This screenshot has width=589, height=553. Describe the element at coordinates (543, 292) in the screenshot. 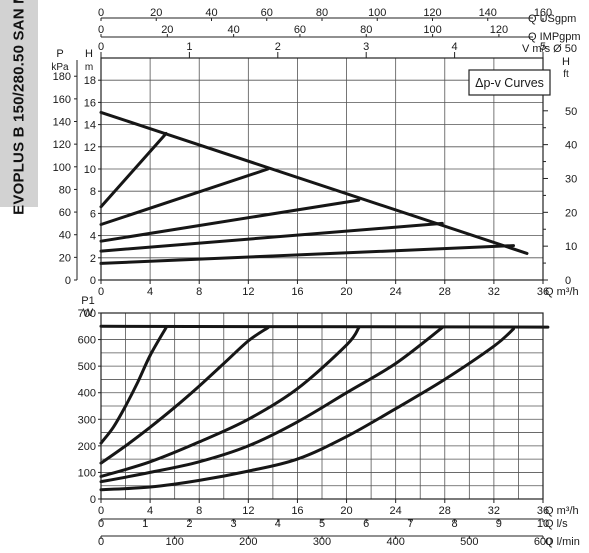

I see `top-x-tick-label: 36` at that location.